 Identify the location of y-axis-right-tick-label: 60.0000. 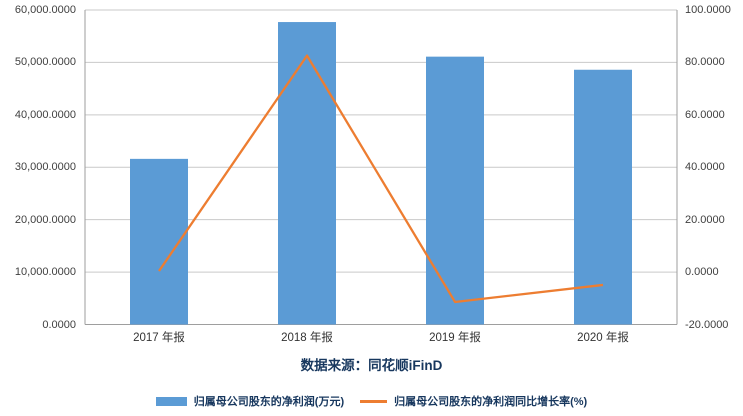
(705, 114).